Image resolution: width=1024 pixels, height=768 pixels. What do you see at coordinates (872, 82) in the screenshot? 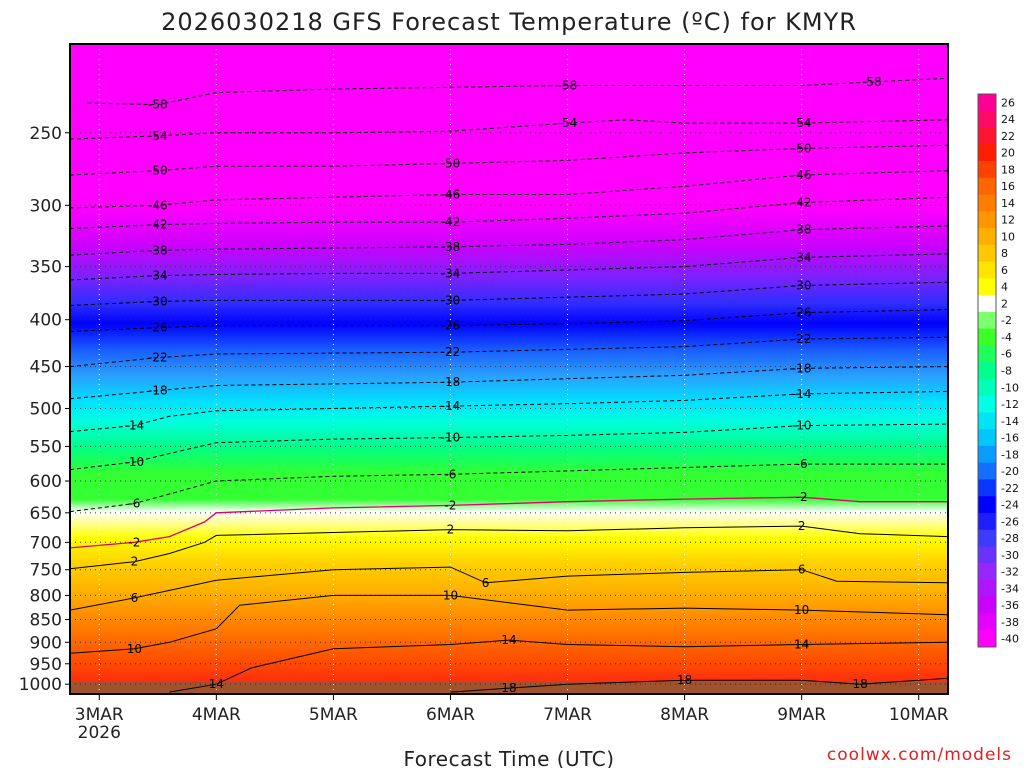
I see `isotherm-label: -58` at bounding box center [872, 82].